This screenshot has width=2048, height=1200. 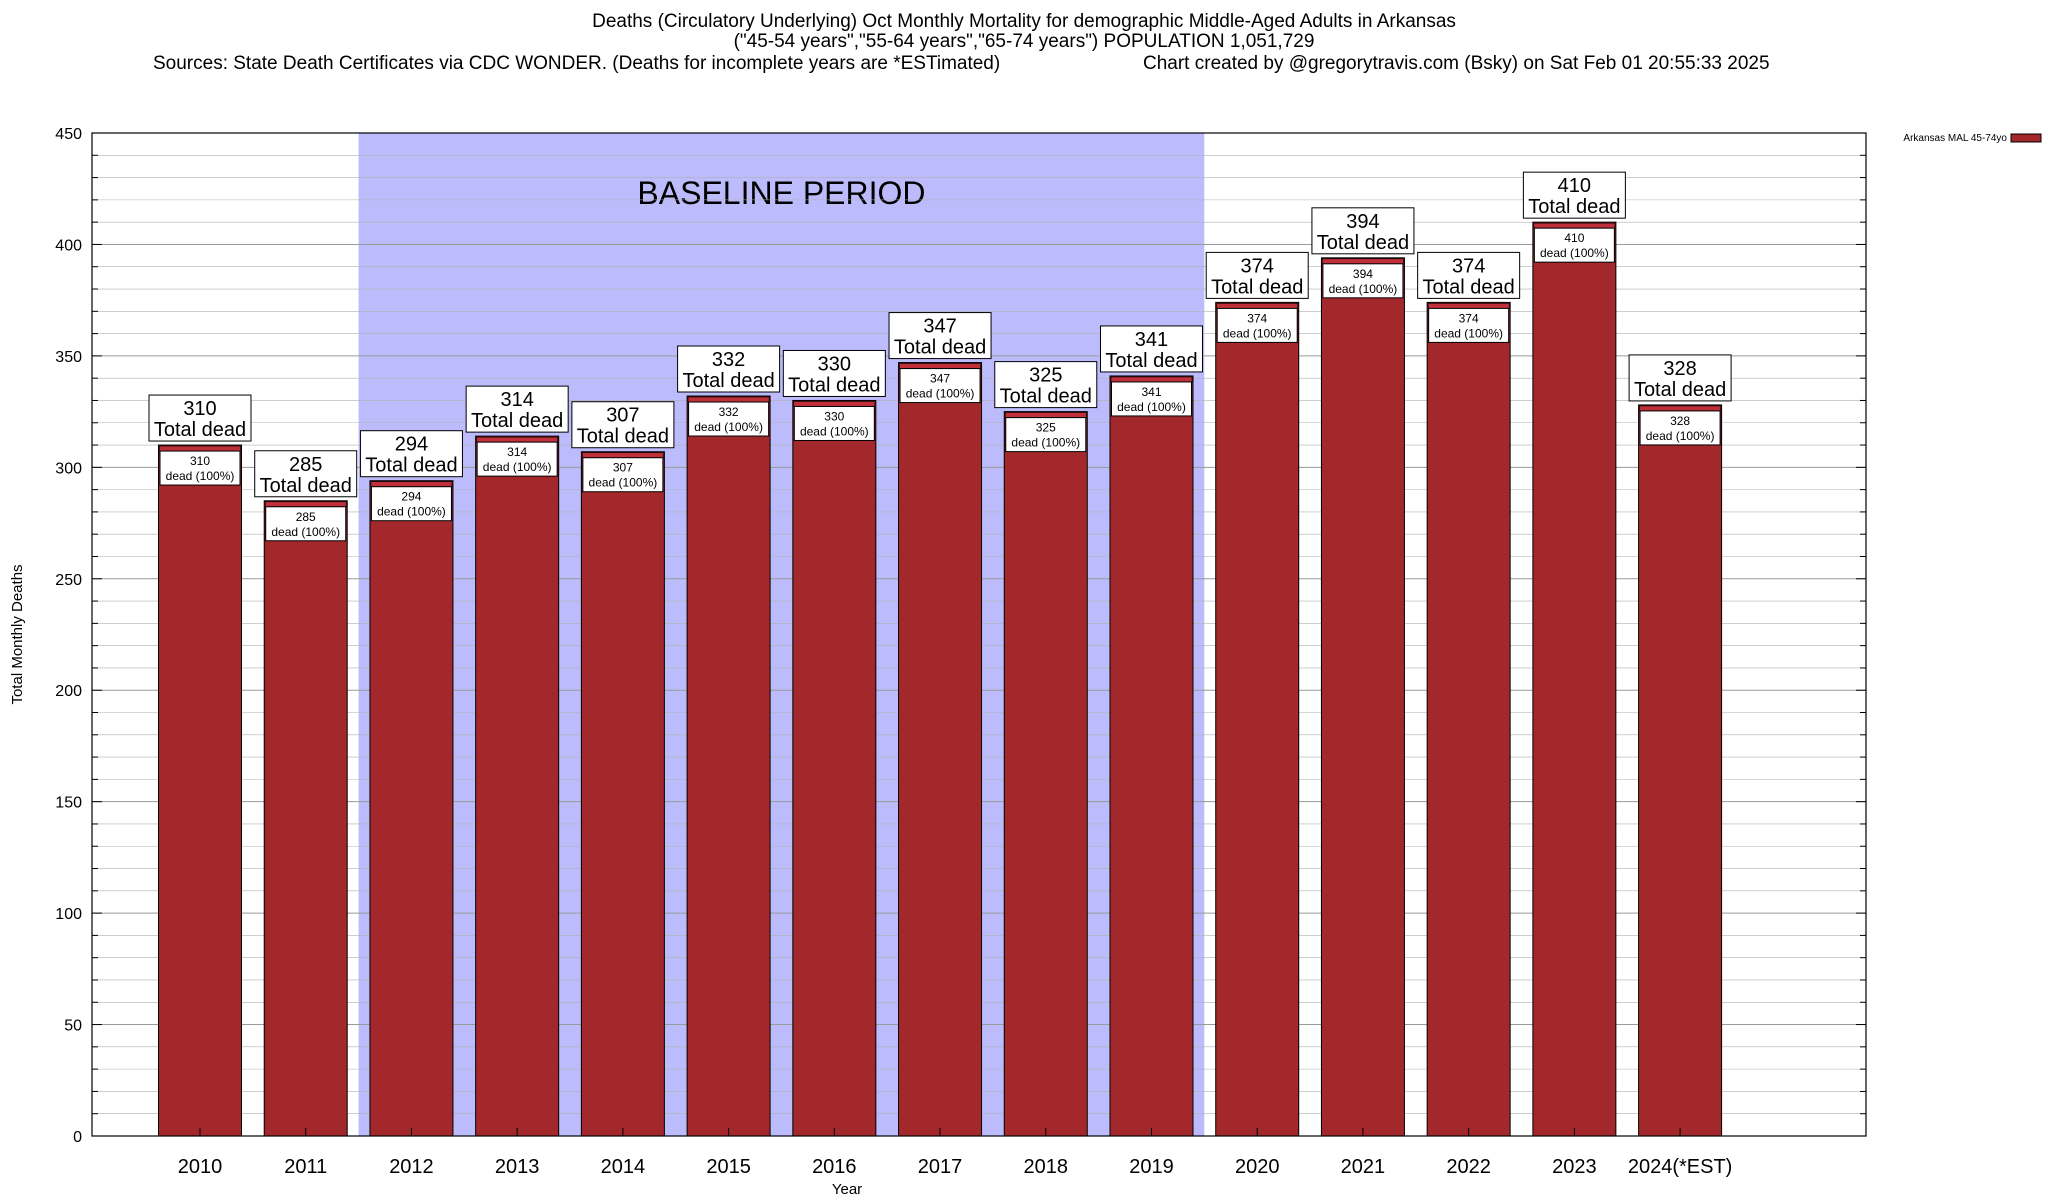 What do you see at coordinates (17, 634) in the screenshot?
I see `y-axis-title: Total Monthly Deaths` at bounding box center [17, 634].